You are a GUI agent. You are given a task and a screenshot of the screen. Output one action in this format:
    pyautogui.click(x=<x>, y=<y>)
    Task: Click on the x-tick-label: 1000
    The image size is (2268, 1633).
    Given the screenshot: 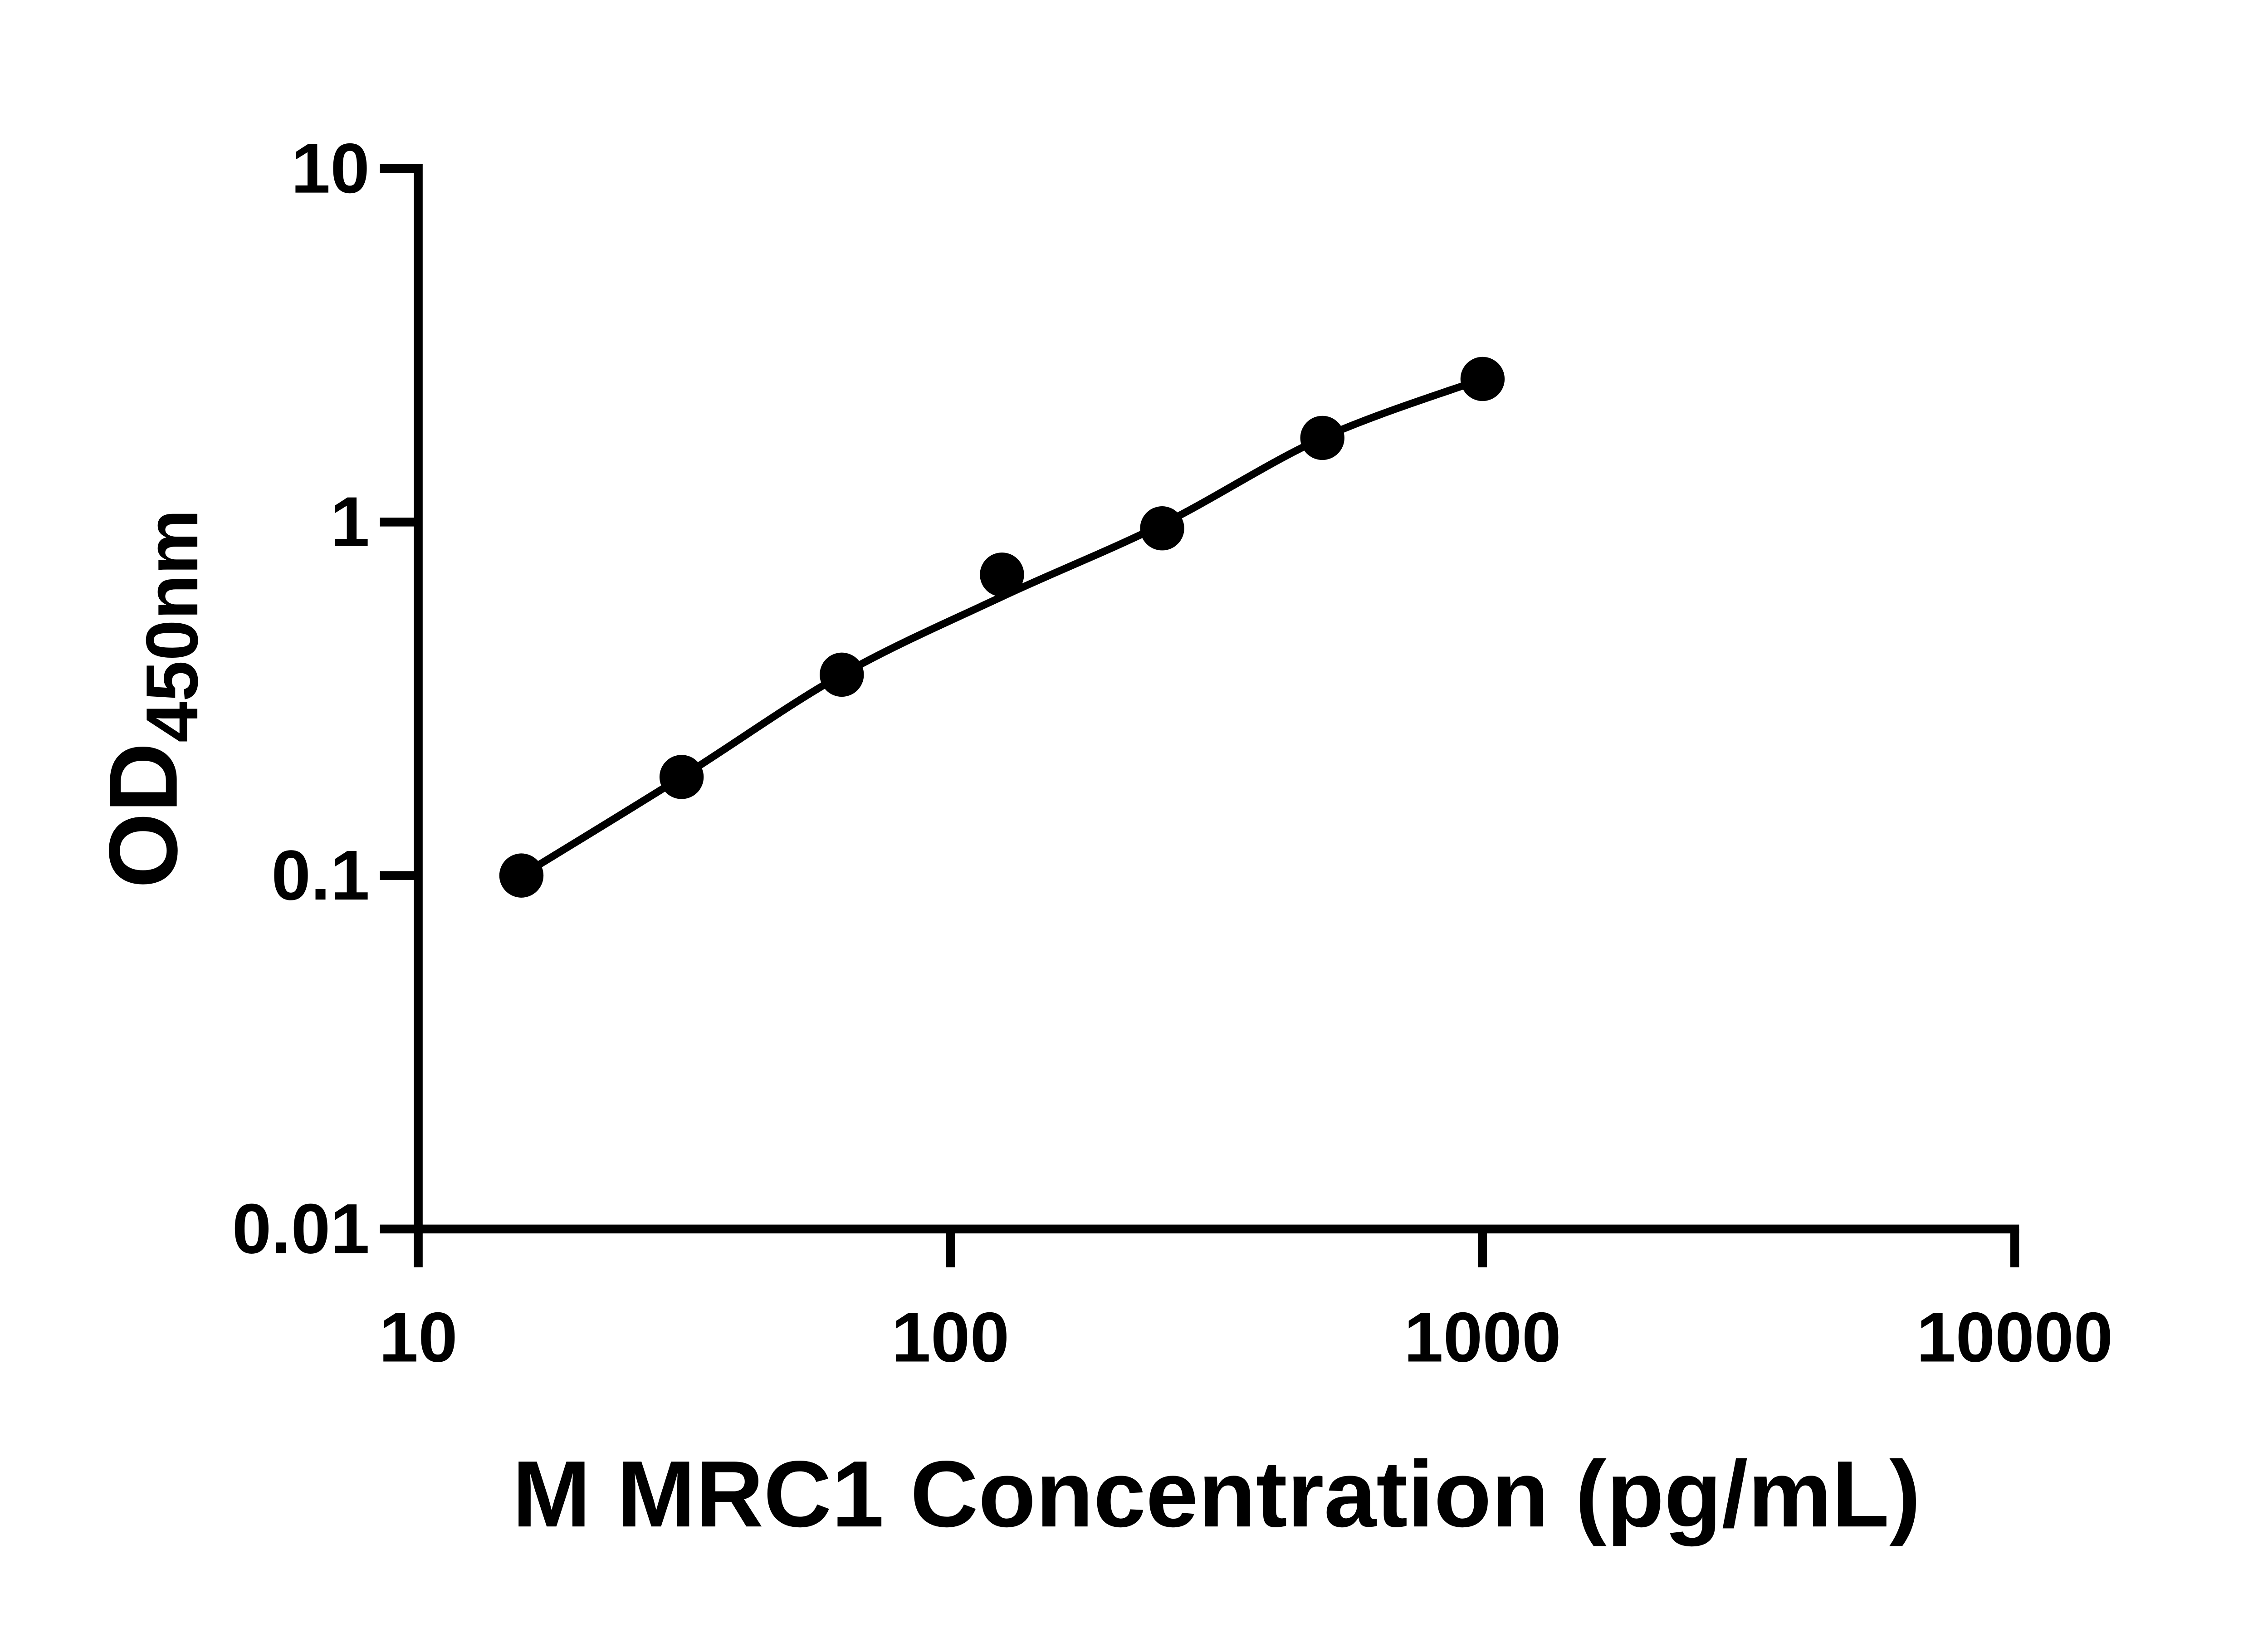 What is the action you would take?
    pyautogui.click(x=1483, y=1337)
    